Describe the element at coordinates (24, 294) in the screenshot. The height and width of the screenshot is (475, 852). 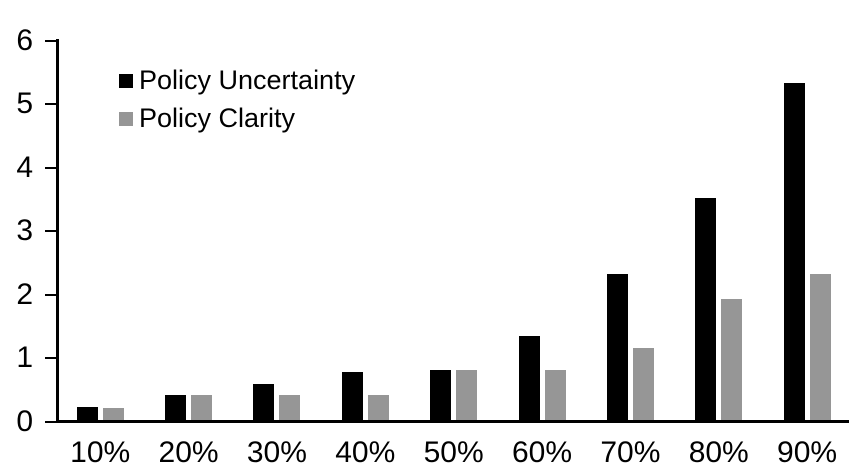
I see `y-axis-label-2: 2` at that location.